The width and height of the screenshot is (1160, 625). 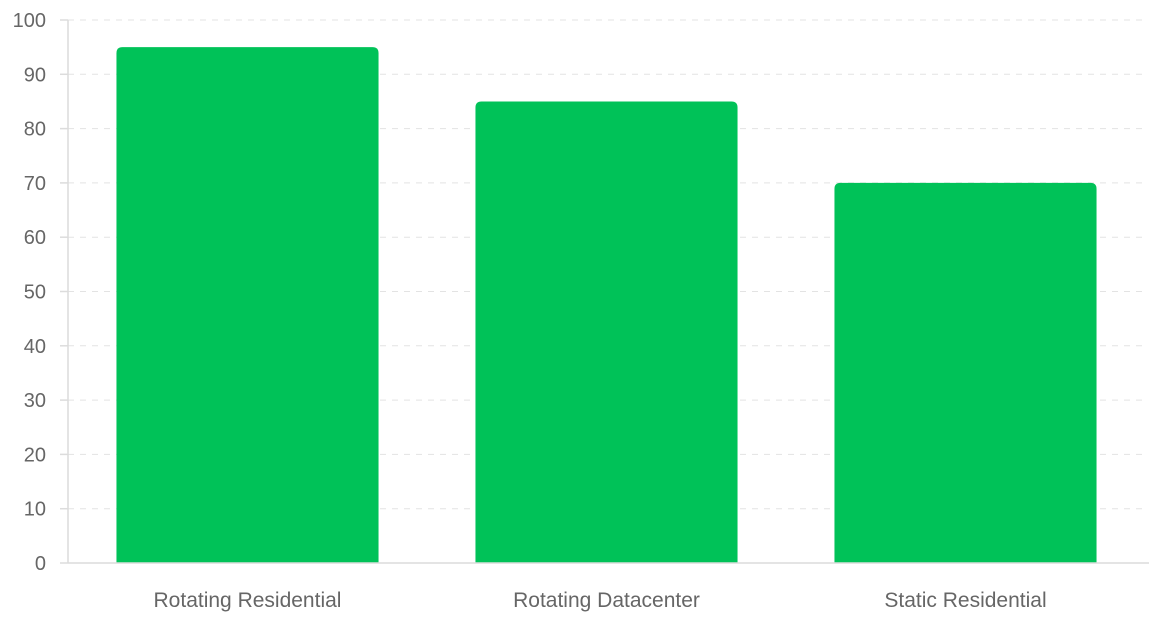 What do you see at coordinates (35, 347) in the screenshot?
I see `y-axis-tick-label: 40` at bounding box center [35, 347].